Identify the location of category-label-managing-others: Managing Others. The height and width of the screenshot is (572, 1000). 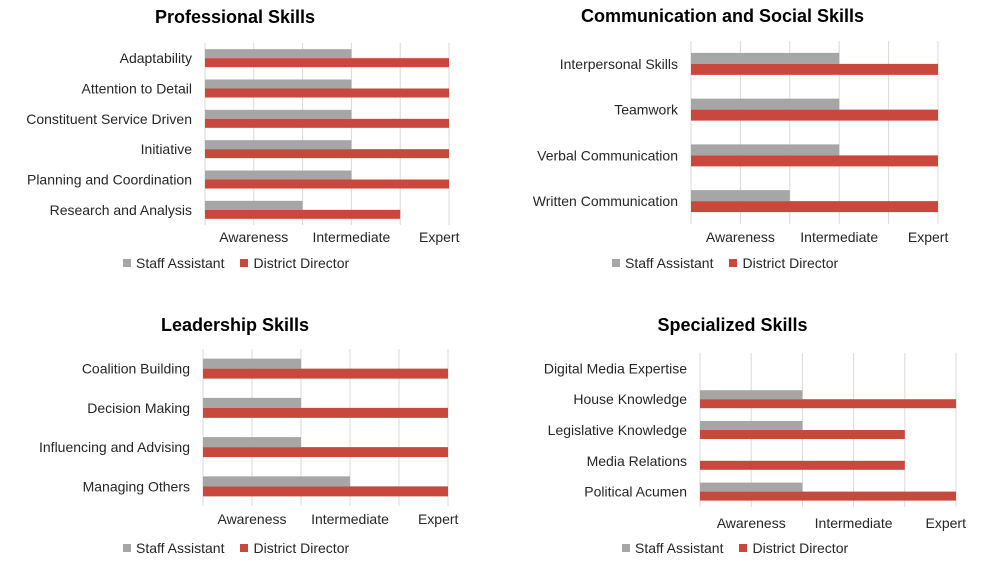
(136, 486).